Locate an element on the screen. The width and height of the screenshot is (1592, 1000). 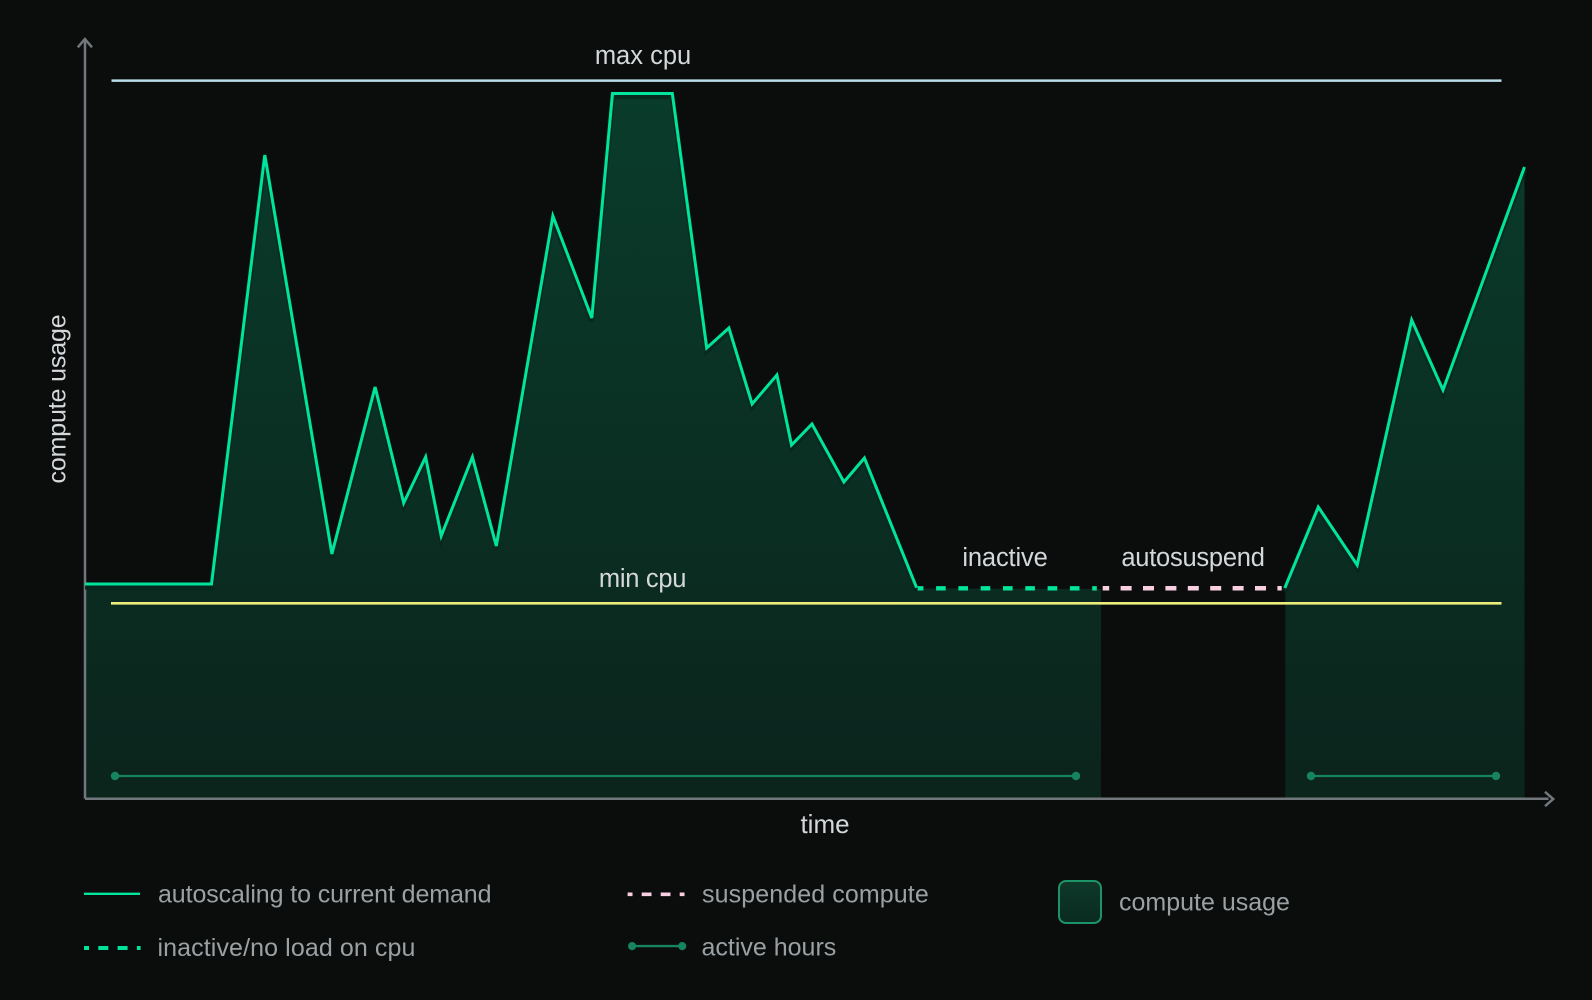
svg-text: max cpu is located at coordinates (643, 56).